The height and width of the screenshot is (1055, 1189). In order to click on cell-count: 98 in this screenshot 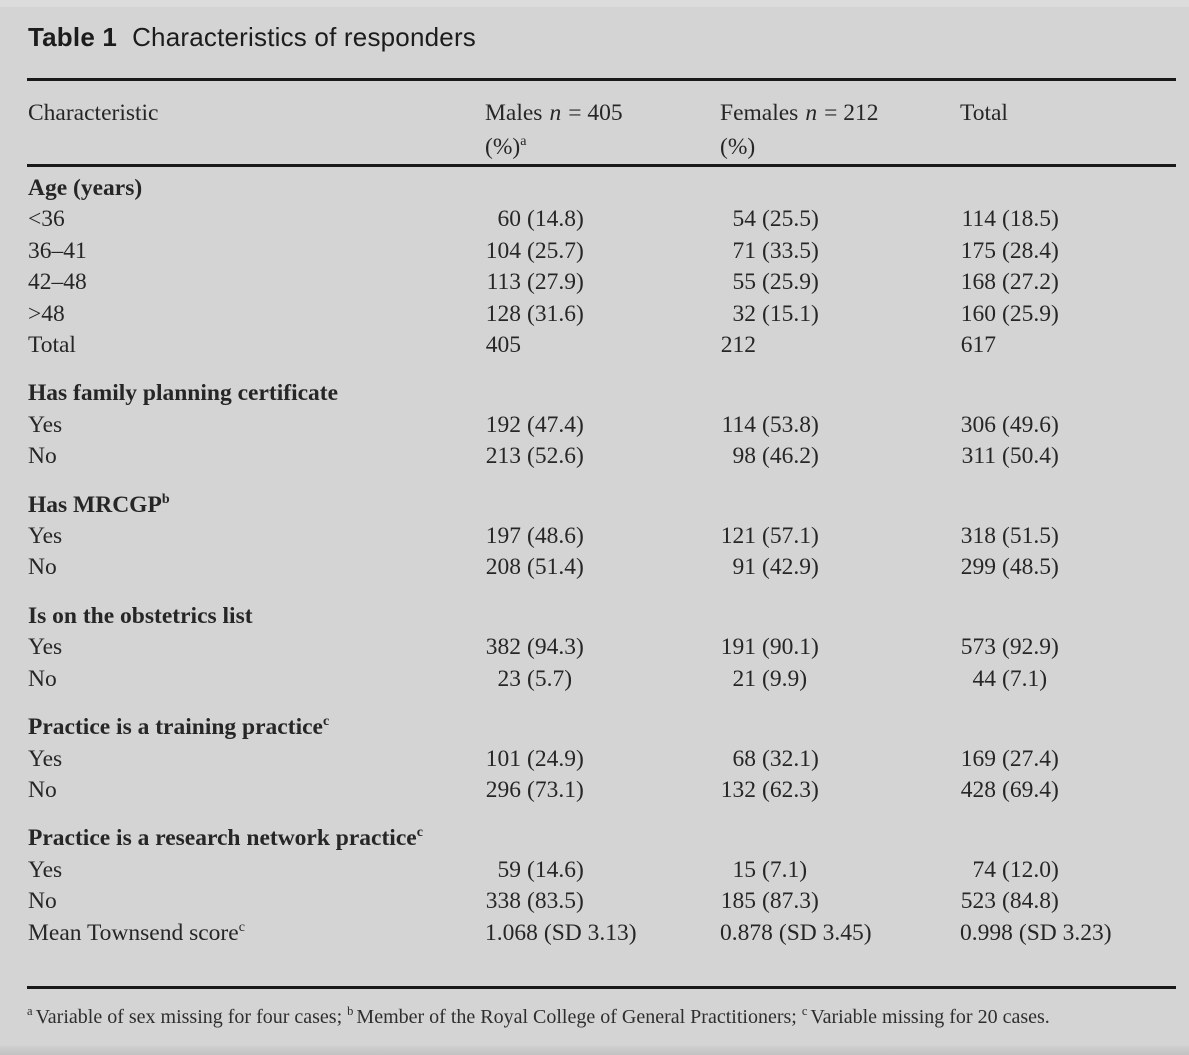, I will do `click(744, 456)`.